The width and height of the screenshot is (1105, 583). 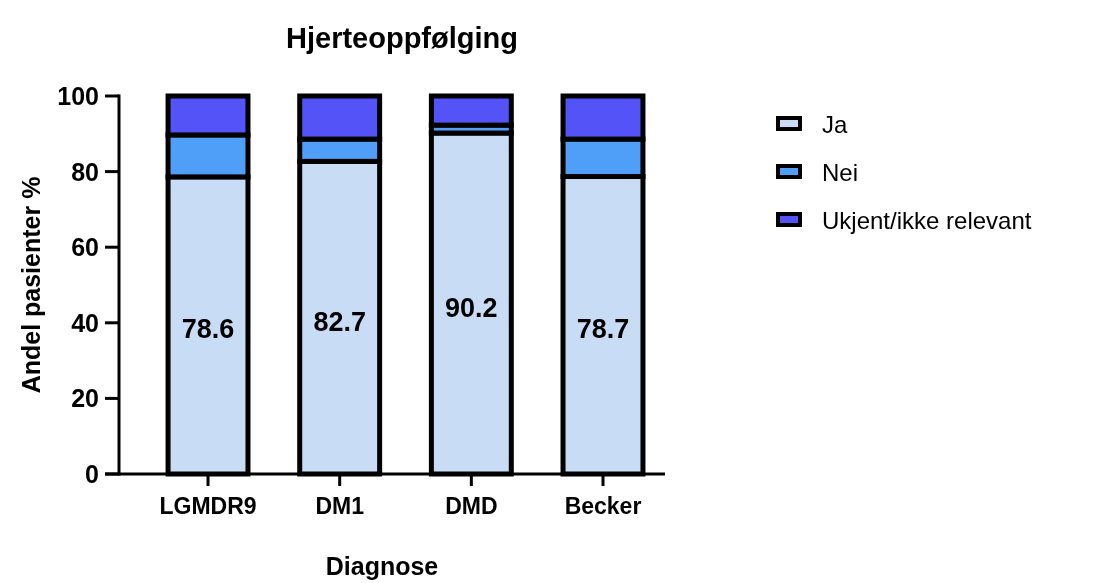 What do you see at coordinates (85, 322) in the screenshot?
I see `y-tick-label: 40` at bounding box center [85, 322].